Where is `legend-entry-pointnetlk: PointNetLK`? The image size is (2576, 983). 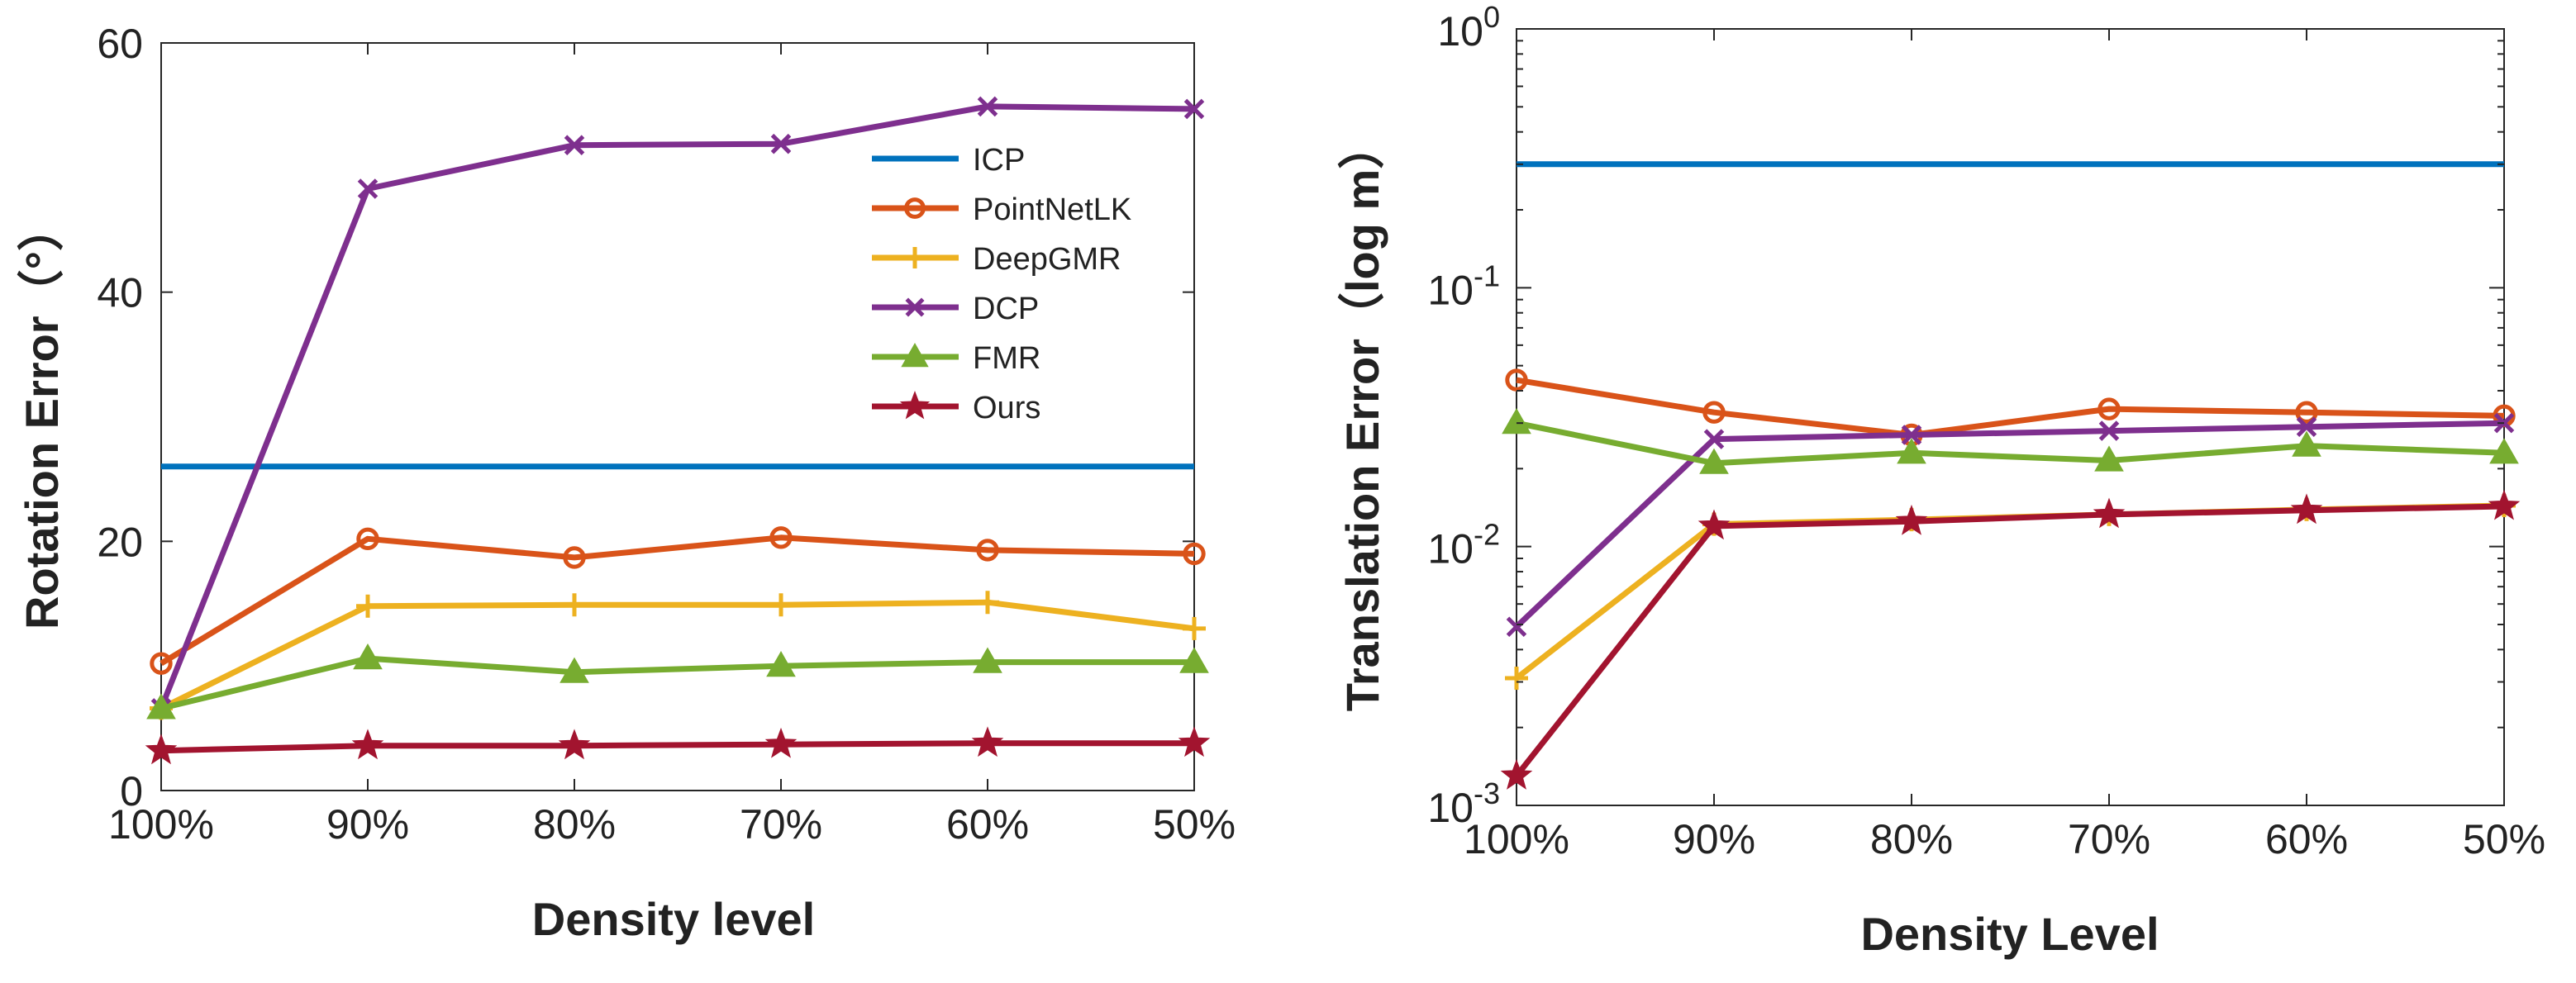 legend-entry-pointnetlk: PointNetLK is located at coordinates (1002, 209).